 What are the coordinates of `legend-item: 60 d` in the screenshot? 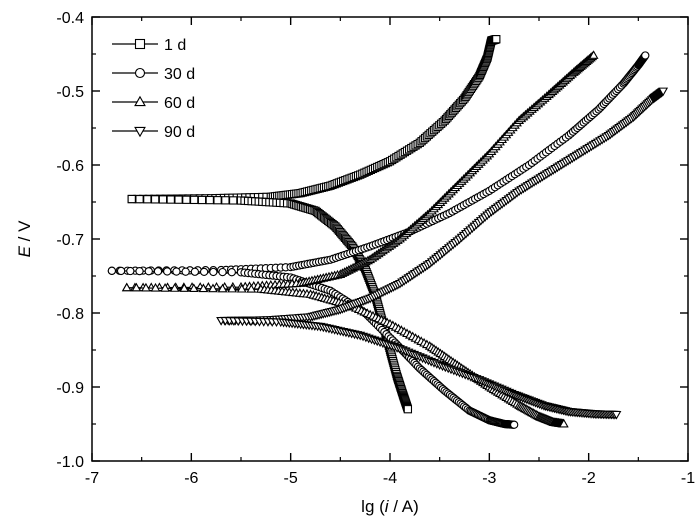 It's located at (153, 103).